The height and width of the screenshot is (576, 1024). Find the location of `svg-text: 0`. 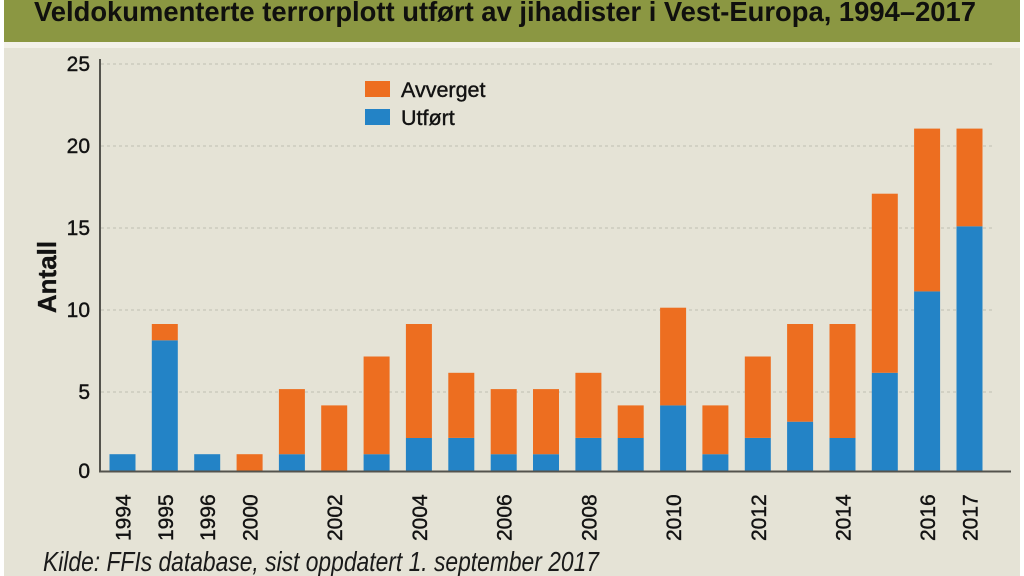

svg-text: 0 is located at coordinates (84, 471).